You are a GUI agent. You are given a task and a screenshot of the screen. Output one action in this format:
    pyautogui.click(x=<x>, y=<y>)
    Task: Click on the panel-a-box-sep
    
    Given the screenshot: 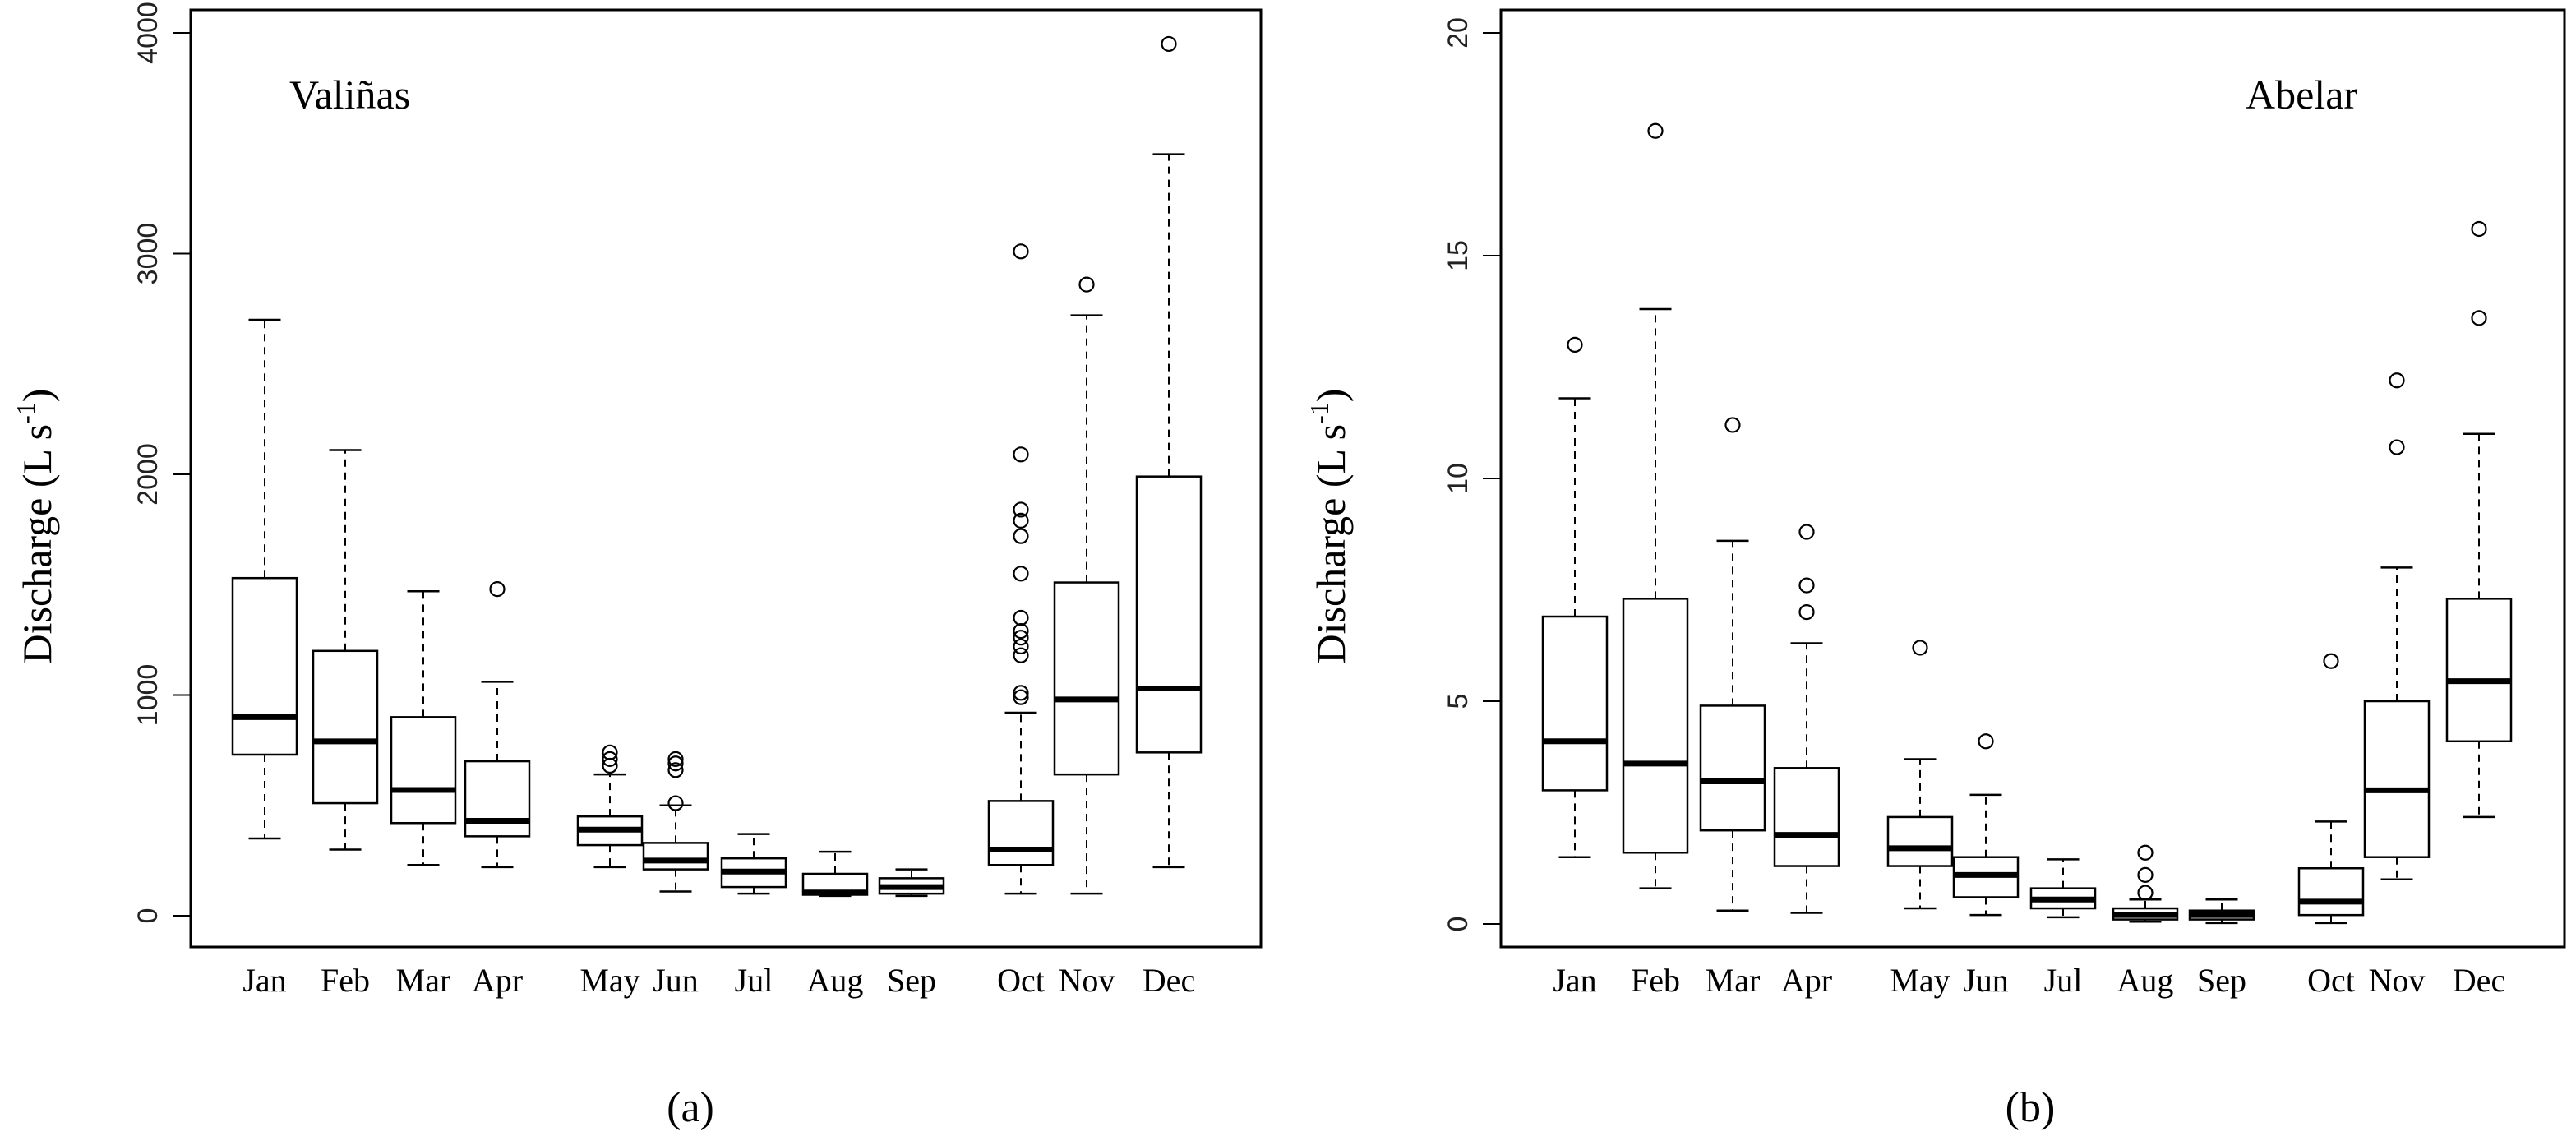 What is the action you would take?
    pyautogui.click(x=912, y=883)
    